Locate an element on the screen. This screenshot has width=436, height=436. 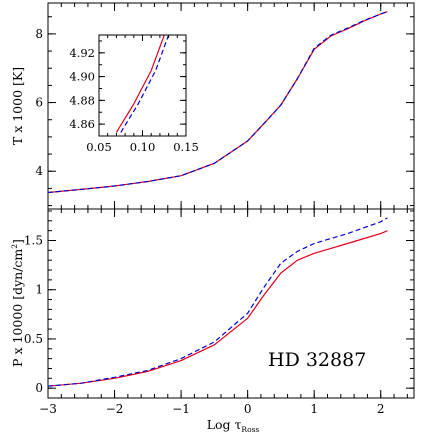
inset-x-ticks: 0.05 0.10 0.15 is located at coordinates (142, 94).